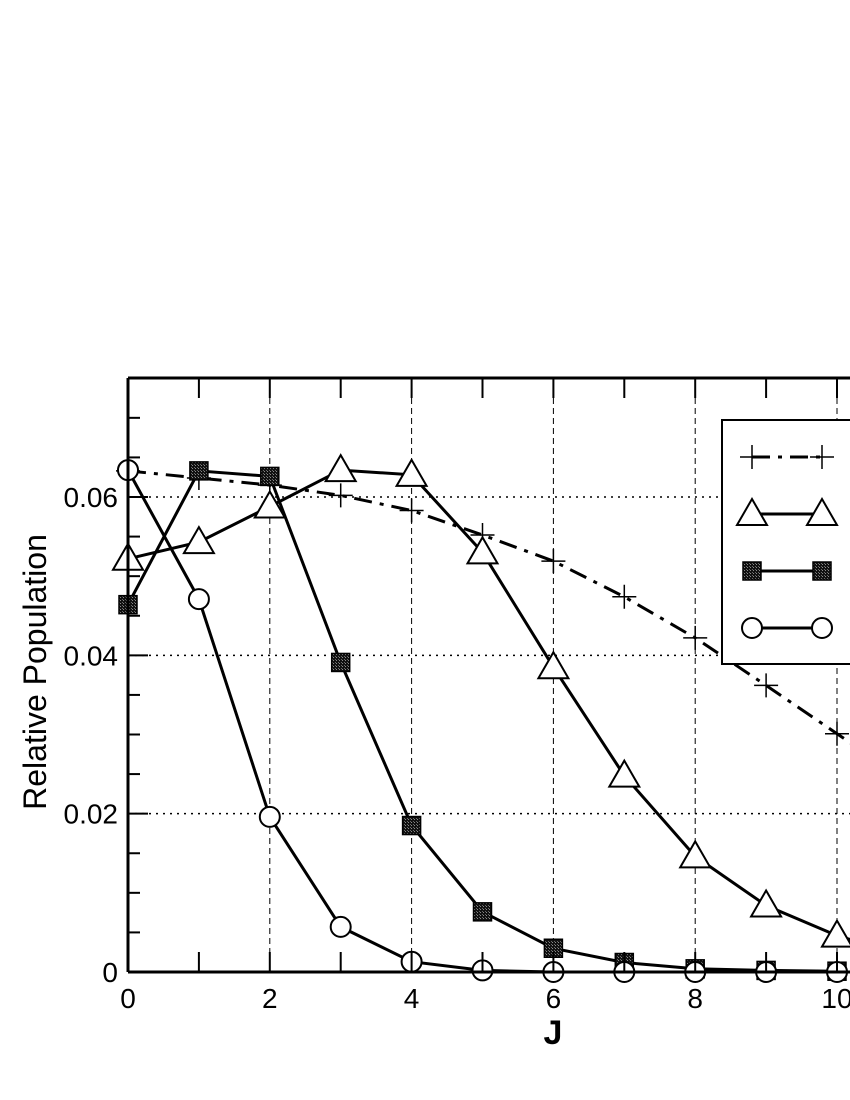 This screenshot has width=850, height=1100. What do you see at coordinates (128, 998) in the screenshot?
I see `x-tick-label: 0` at bounding box center [128, 998].